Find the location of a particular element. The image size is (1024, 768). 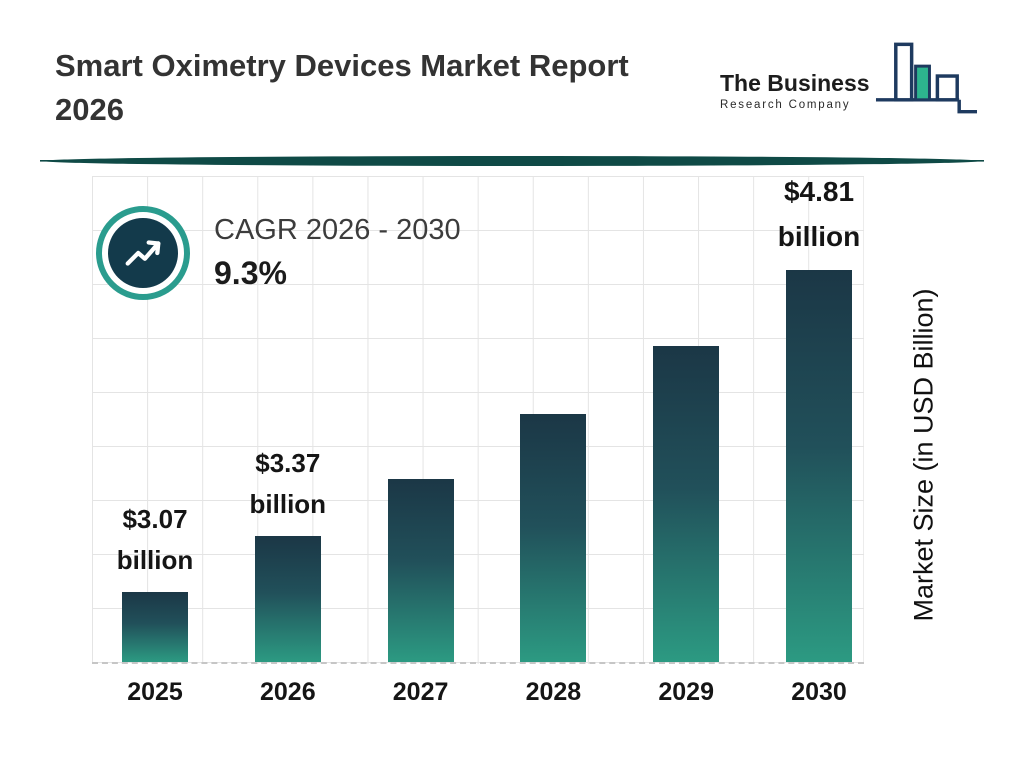

x-axis-label-2029: 2029 is located at coordinates (686, 692).